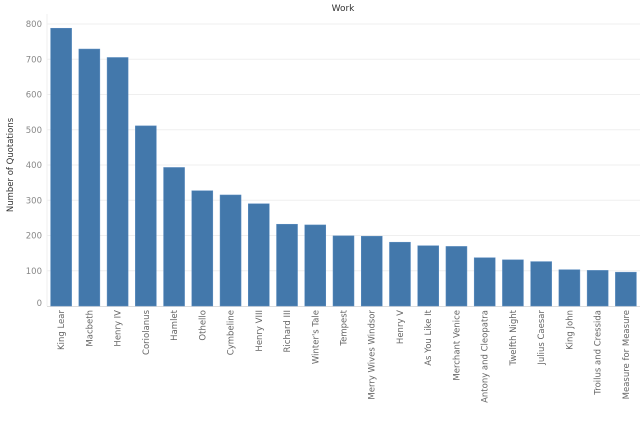 Image resolution: width=640 pixels, height=438 pixels. Describe the element at coordinates (39, 304) in the screenshot. I see `y-tick-label: 0` at that location.